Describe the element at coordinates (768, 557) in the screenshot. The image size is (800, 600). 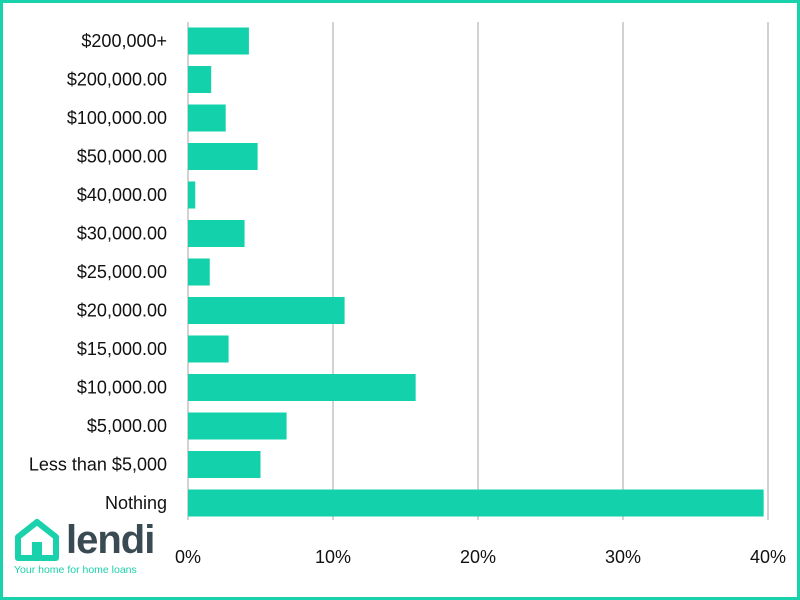
I see `x-tick-label: 40%` at that location.